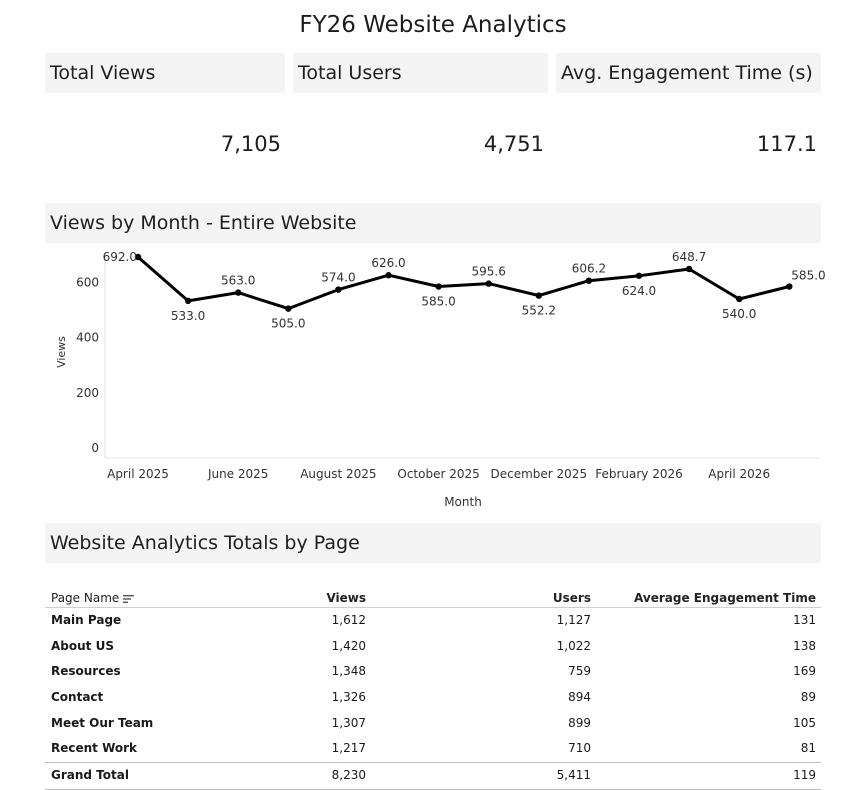 This screenshot has width=859, height=790. Describe the element at coordinates (579, 671) in the screenshot. I see `row-users: 759` at that location.